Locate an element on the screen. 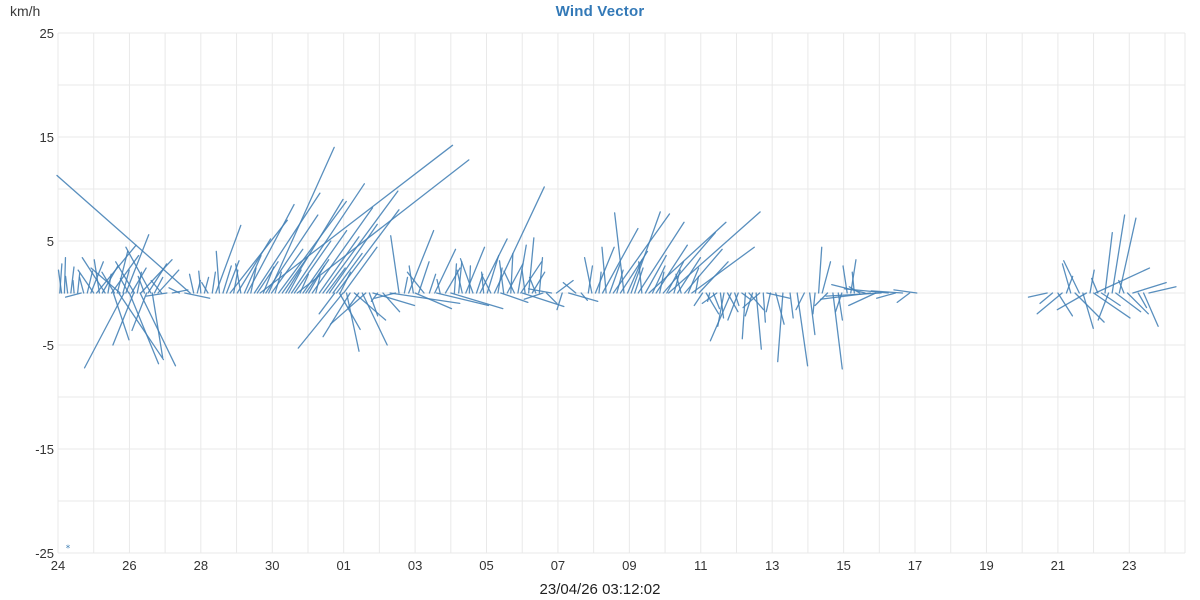  x-tick-label: 26 is located at coordinates (129, 565).